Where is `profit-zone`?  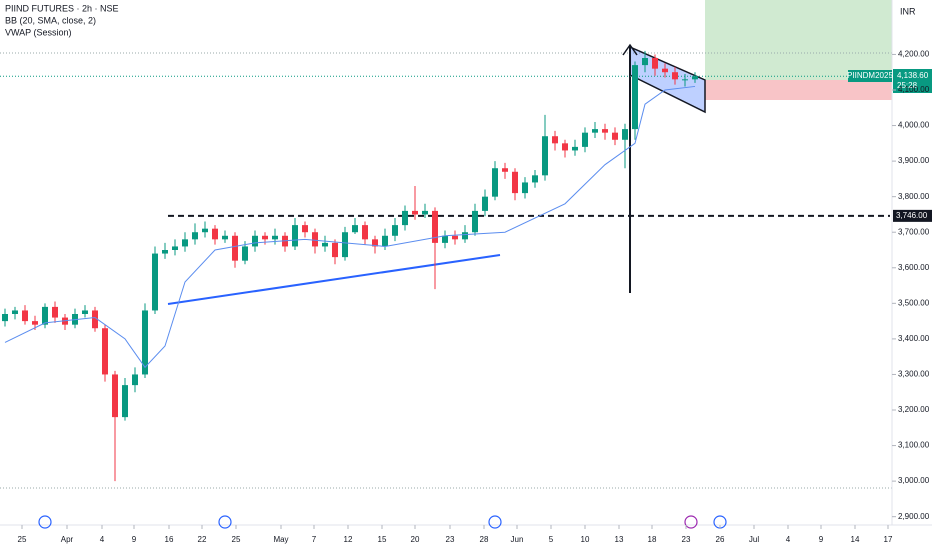 profit-zone is located at coordinates (798, 40).